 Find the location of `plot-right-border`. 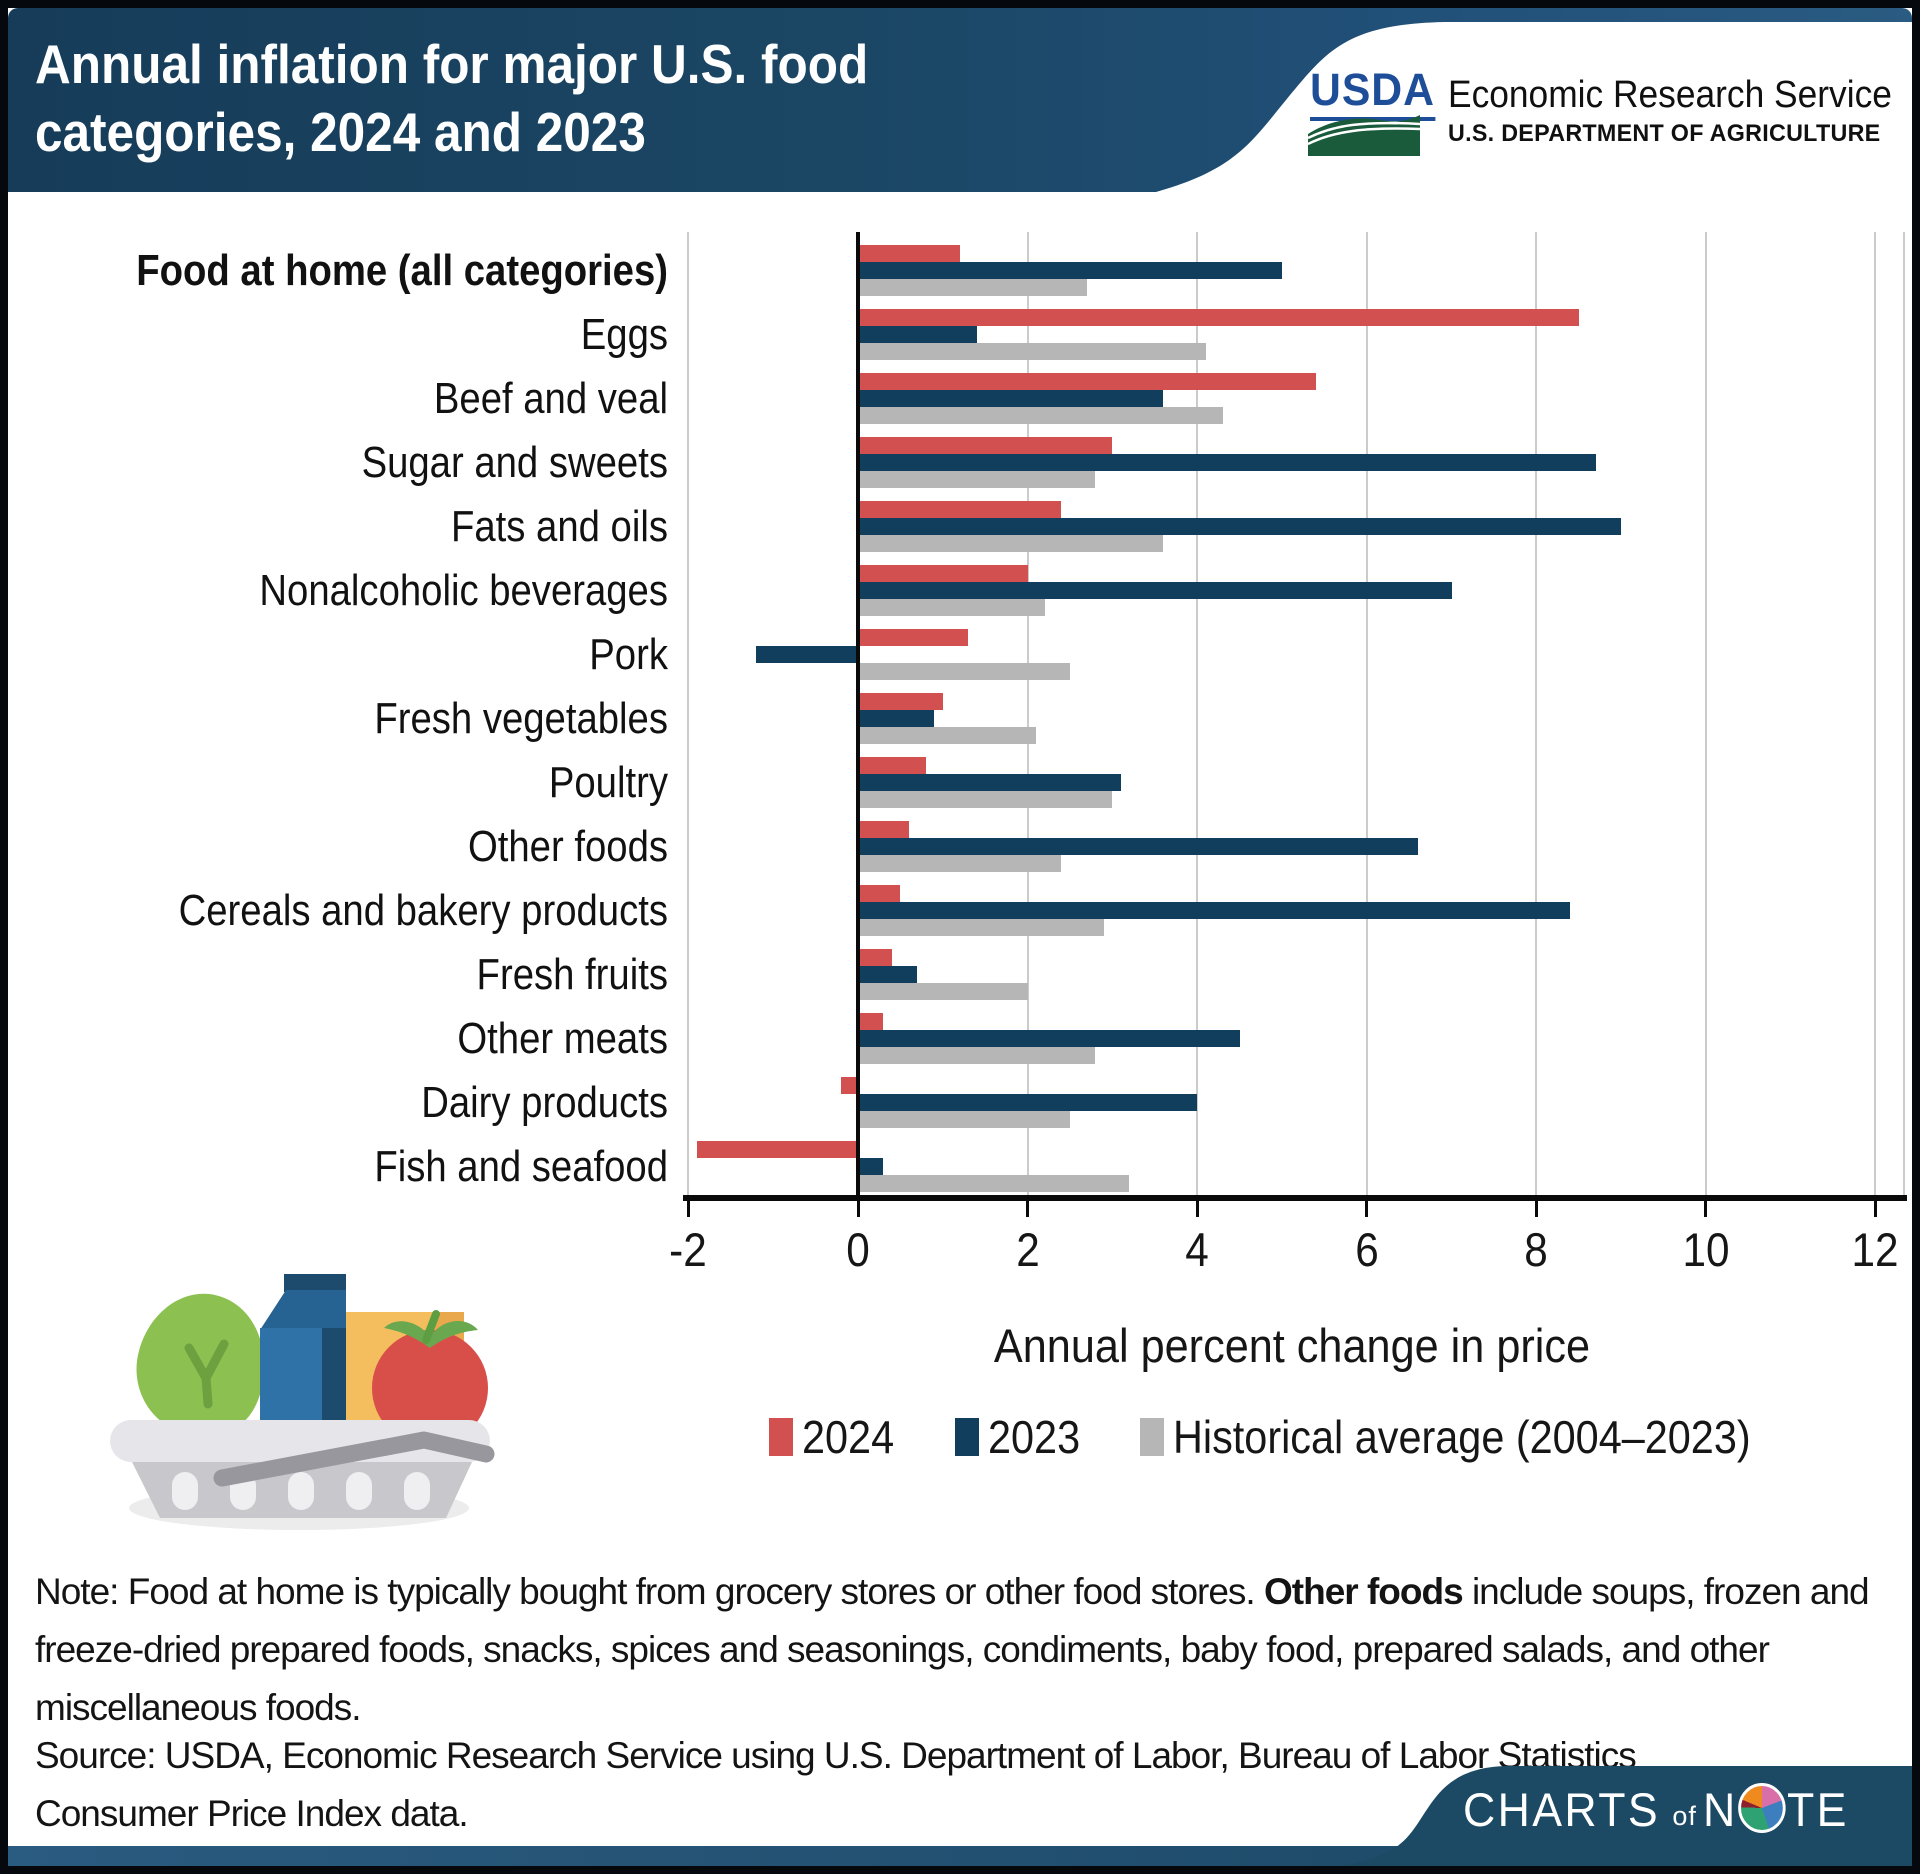

plot-right-border is located at coordinates (1904, 715).